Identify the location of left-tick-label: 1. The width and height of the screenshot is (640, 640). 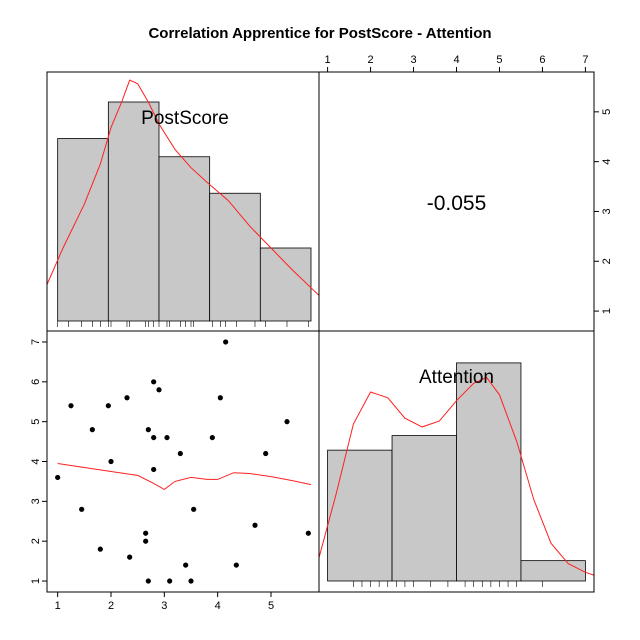
(36, 581).